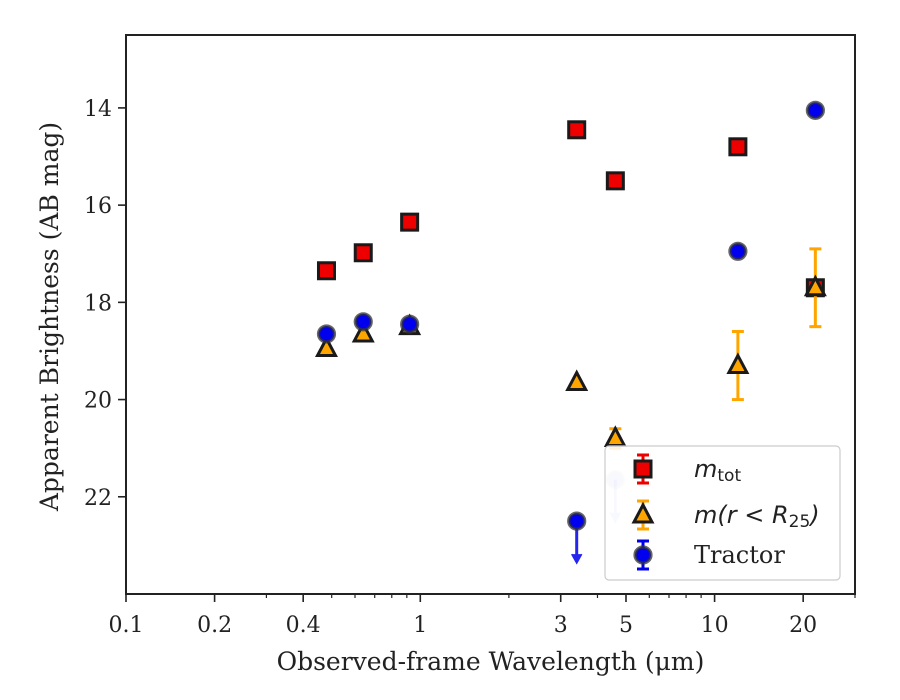 The image size is (900, 700). I want to click on arrow-head, so click(577, 559).